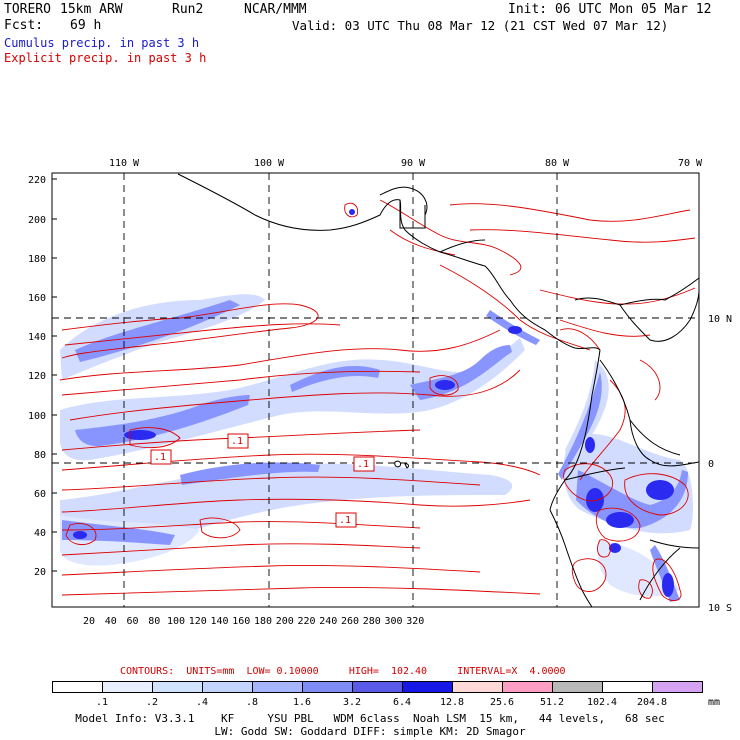 This screenshot has height=740, width=740. I want to click on bottom-x-label: 220, so click(306, 621).